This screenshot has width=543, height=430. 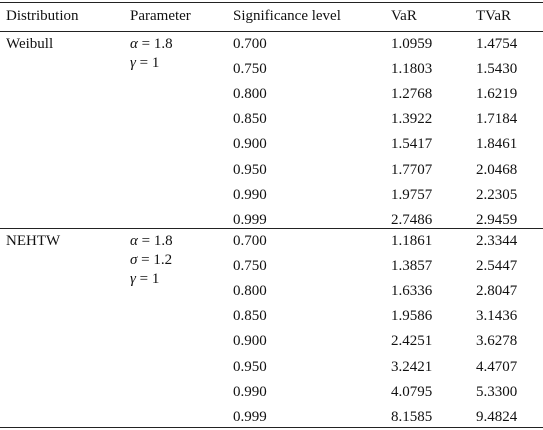 I want to click on tvar-cell: 5.3300, so click(x=497, y=392).